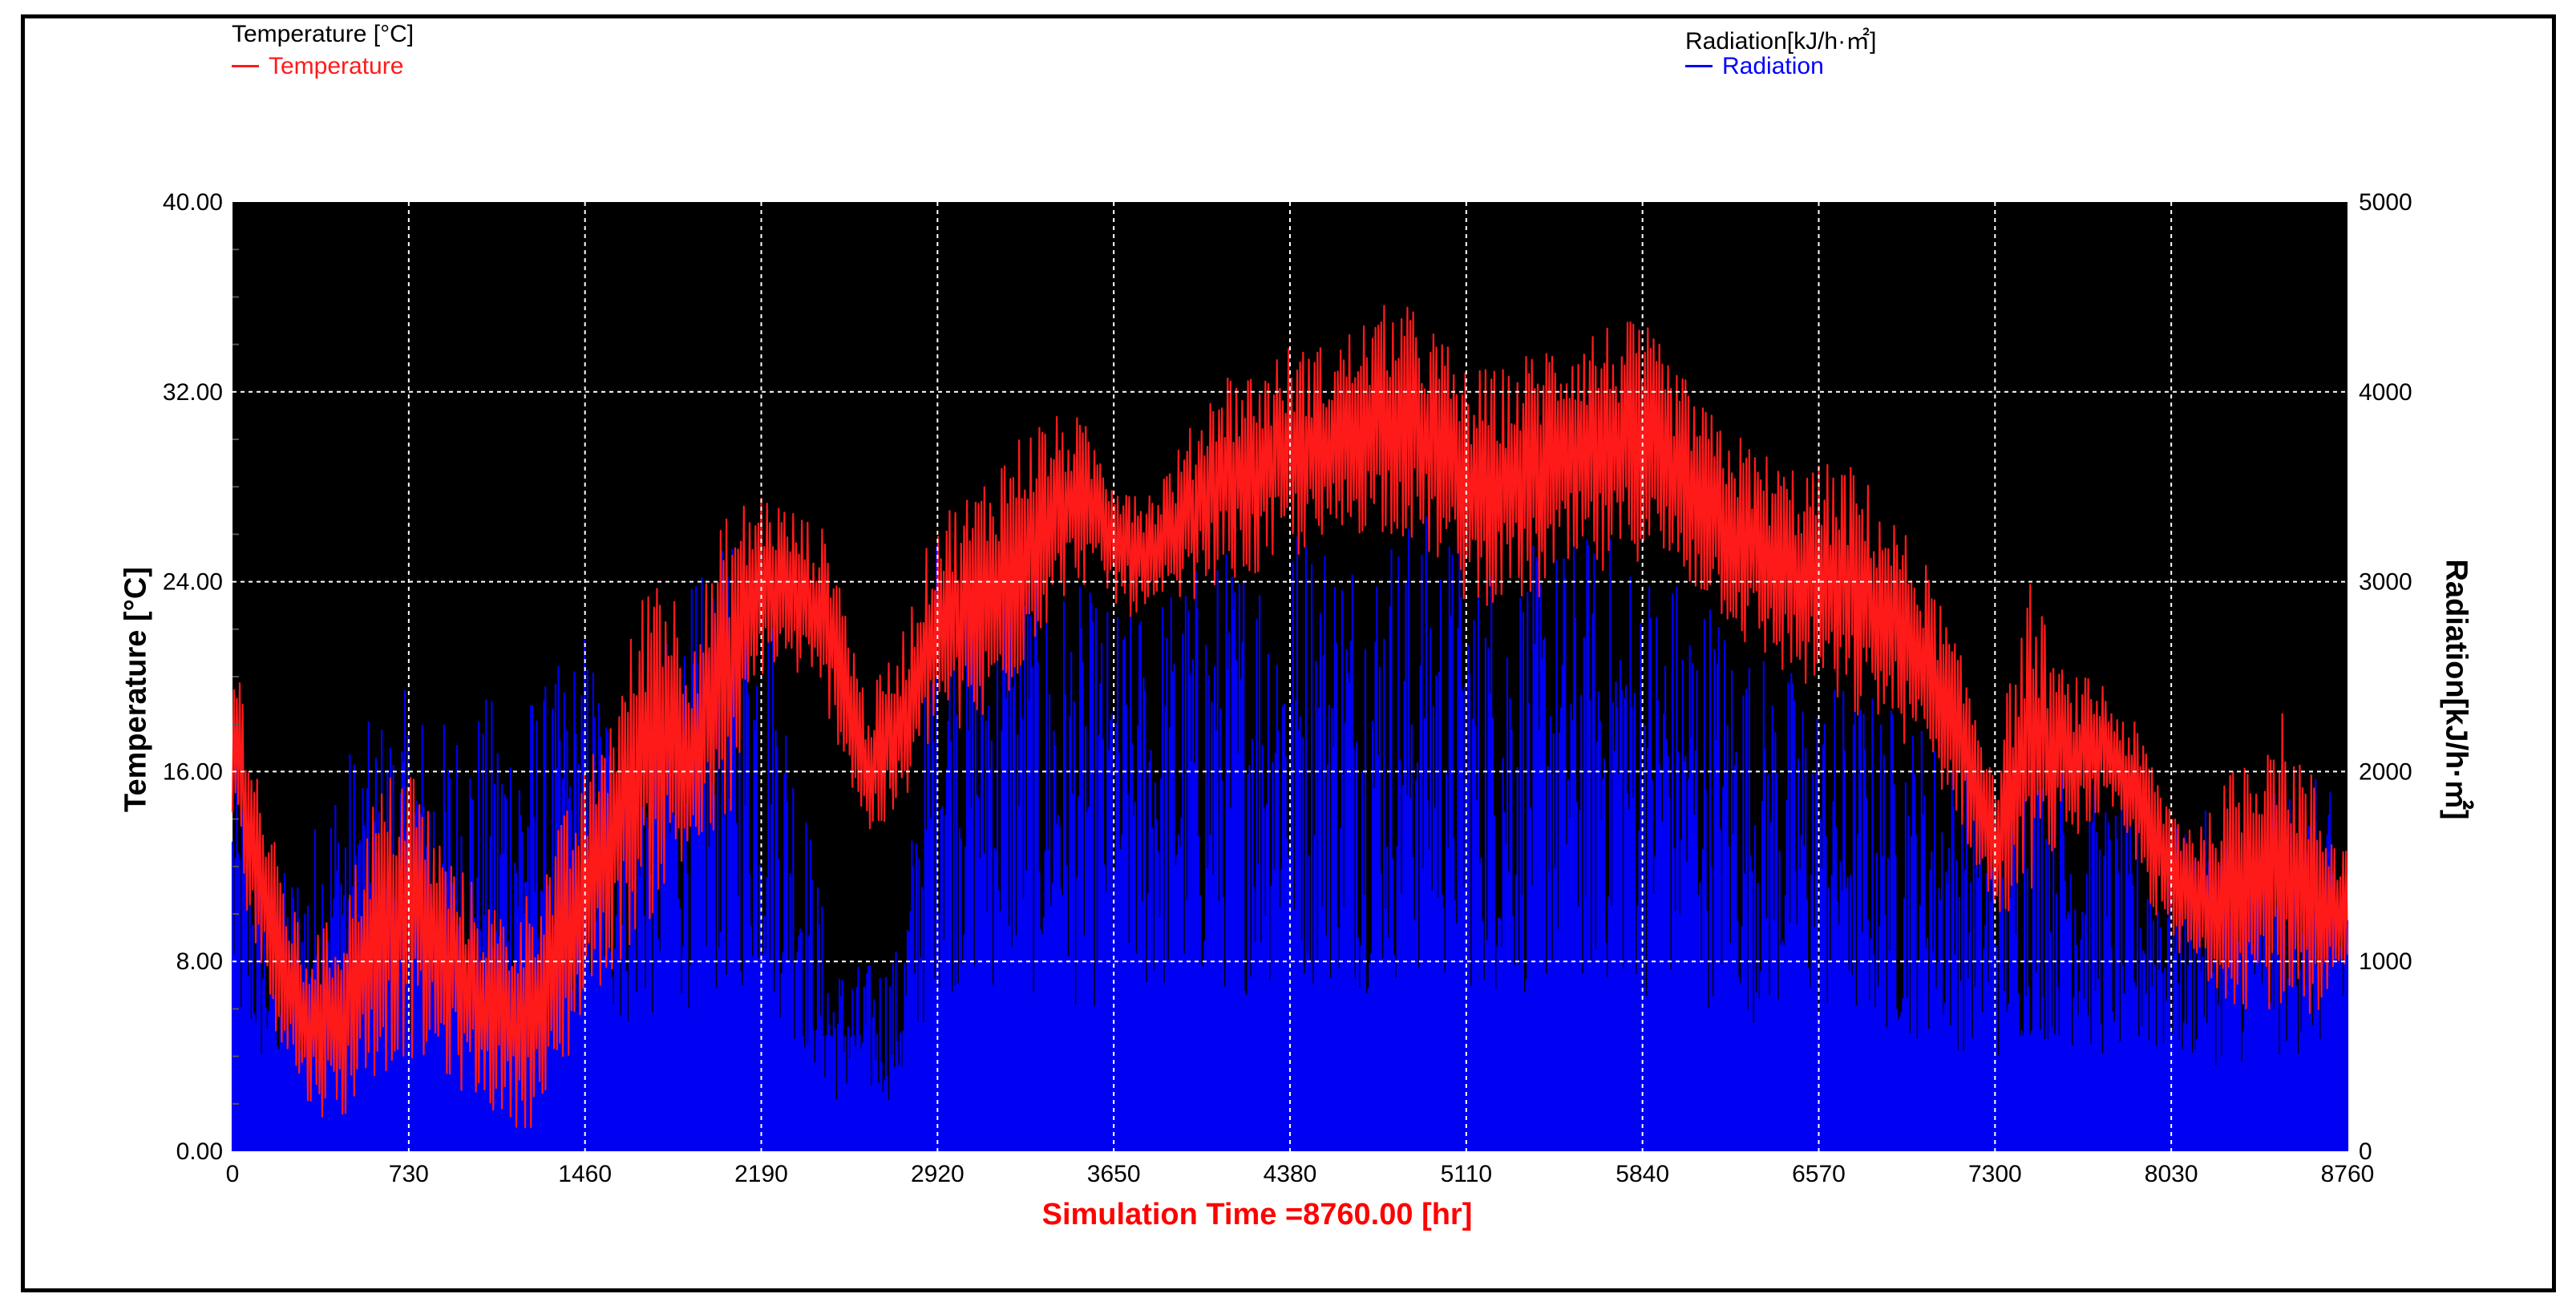 Image resolution: width=2576 pixels, height=1310 pixels. I want to click on right-legend-title: Radiation[kJ/h·㎡], so click(1781, 41).